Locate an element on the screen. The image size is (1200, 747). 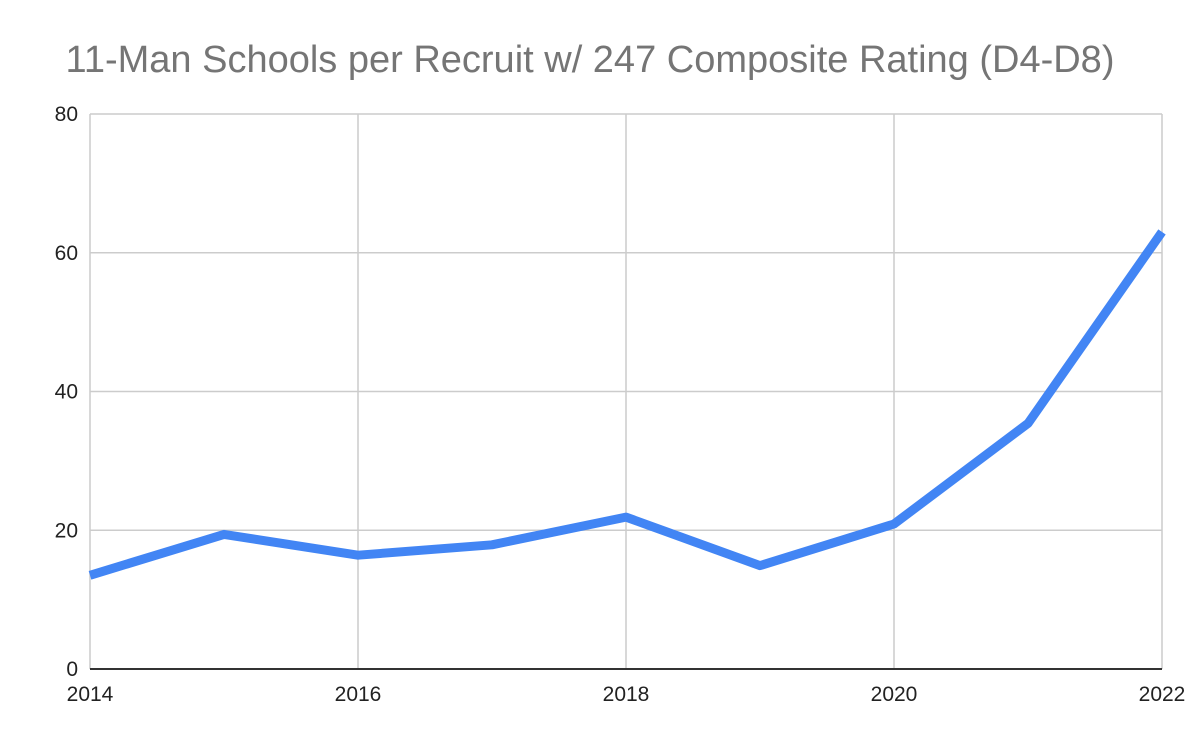
y-tick-label: 0 is located at coordinates (72, 669).